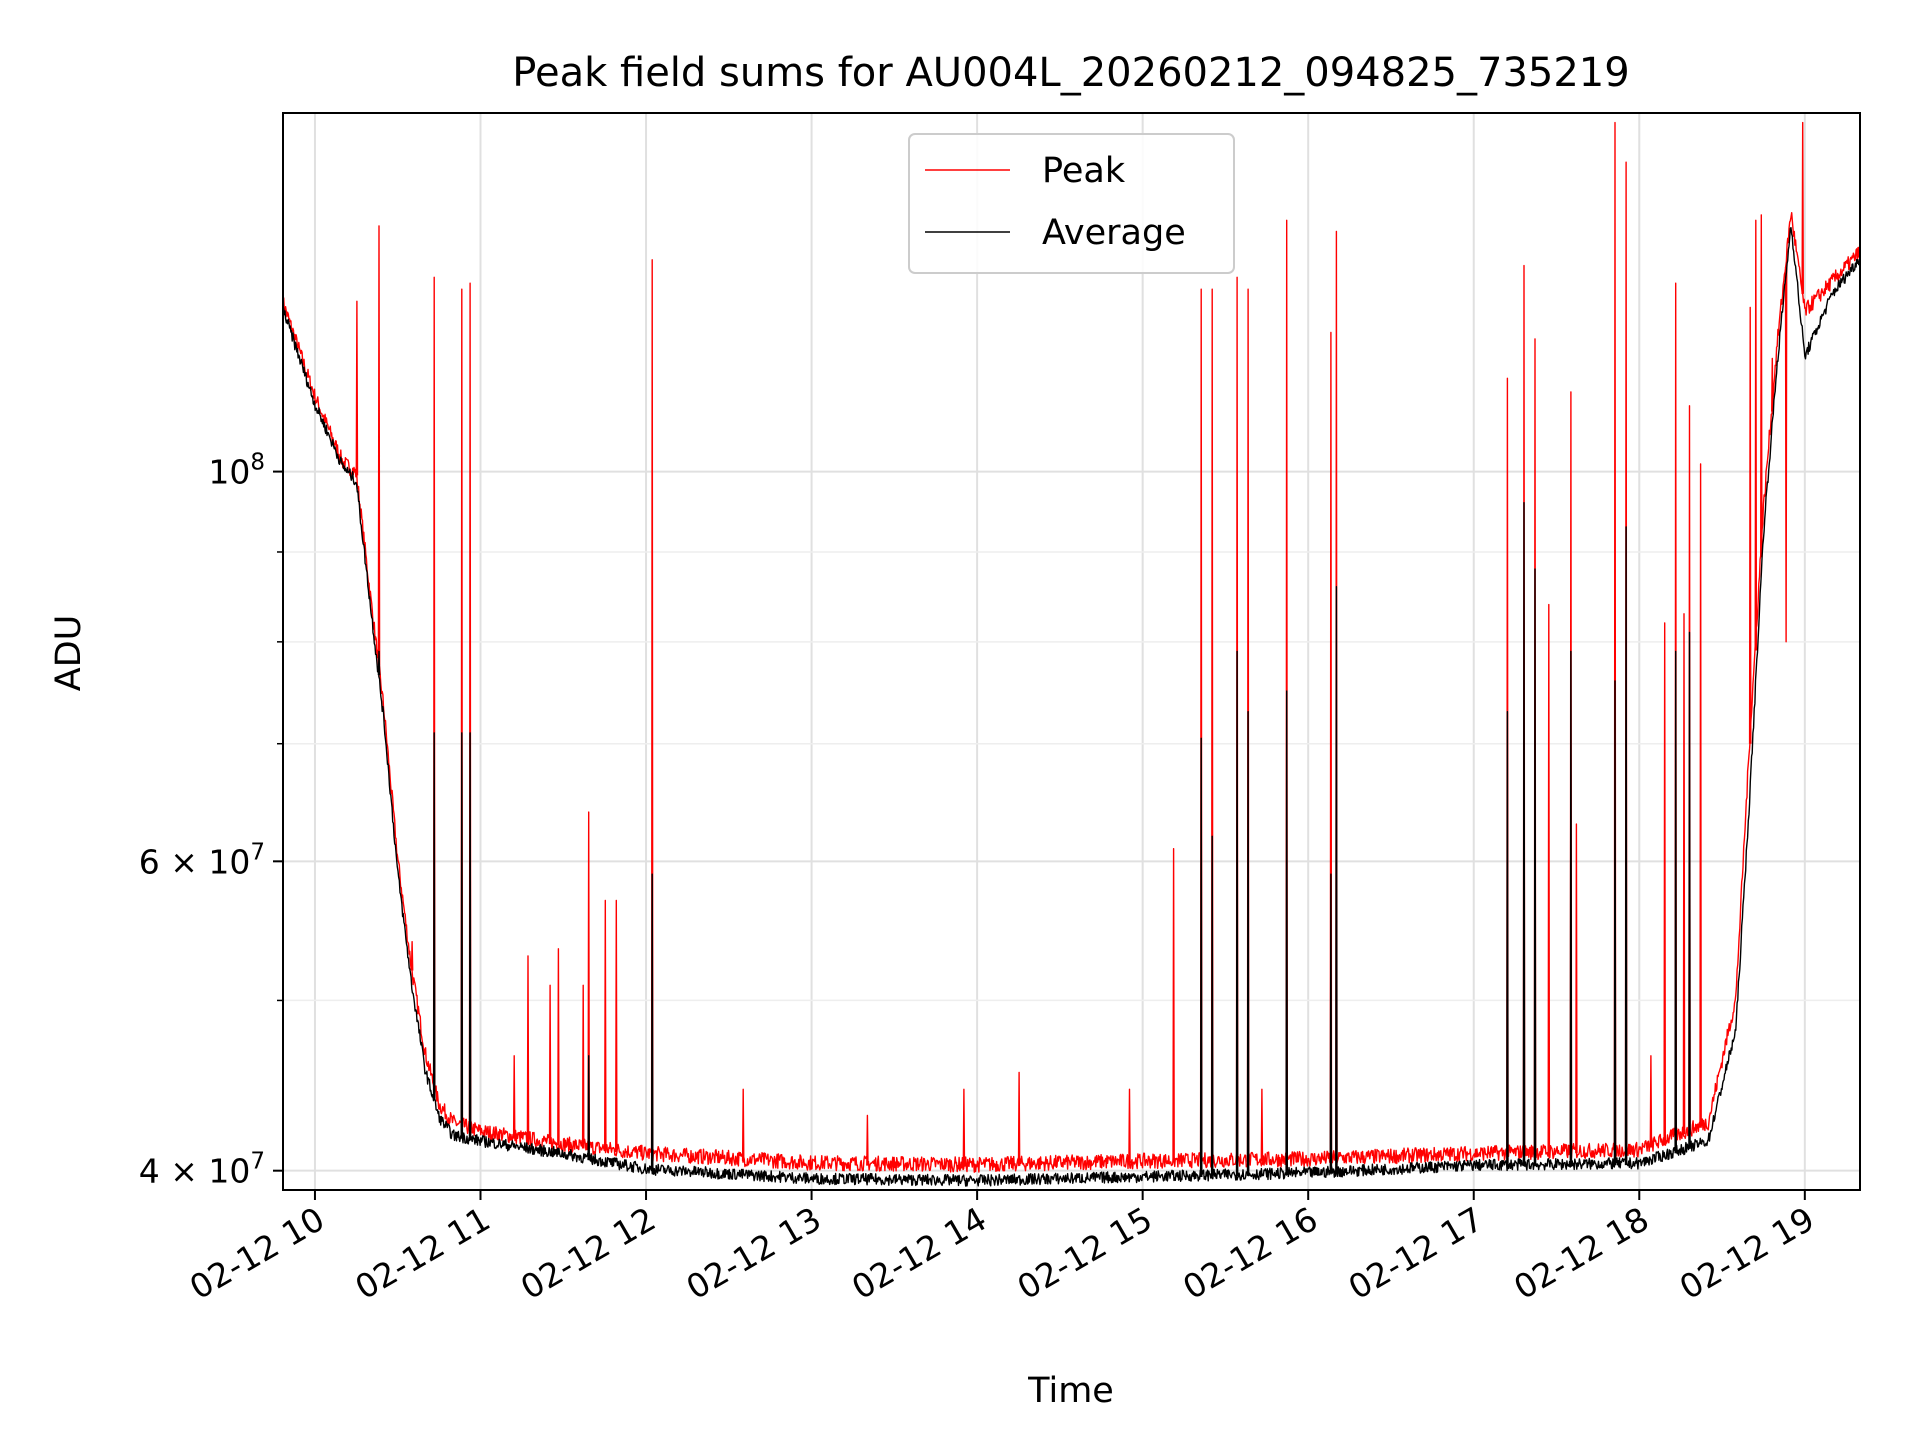 The height and width of the screenshot is (1440, 1920). What do you see at coordinates (211, 820) in the screenshot?
I see `y-axis: 4 × 107 6 × 107 108` at bounding box center [211, 820].